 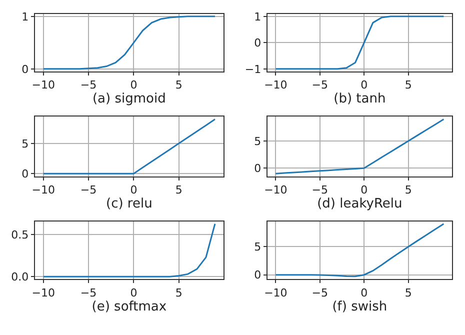 I want to click on y-tick-label: −1, so click(x=253, y=69).